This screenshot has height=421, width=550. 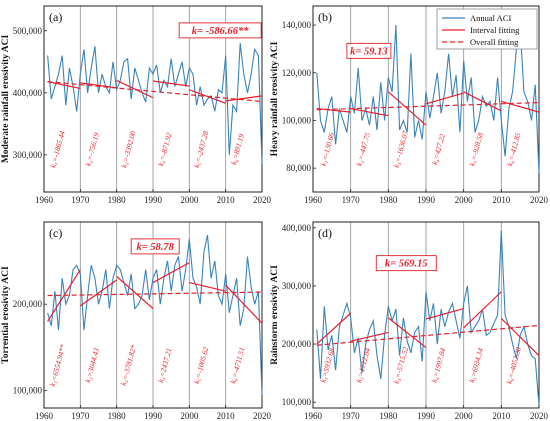 What do you see at coordinates (438, 149) in the screenshot?
I see `interval-k-label: k₄=427.22` at bounding box center [438, 149].